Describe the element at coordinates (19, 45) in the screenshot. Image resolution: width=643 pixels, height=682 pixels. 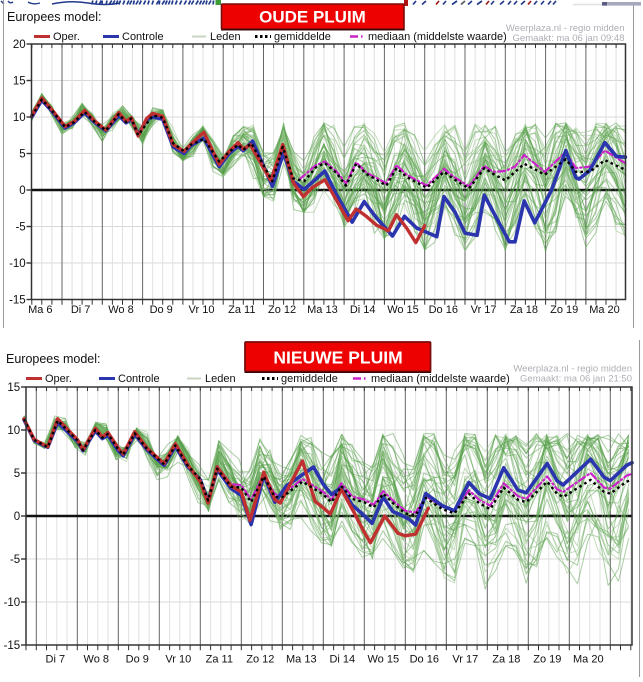
I see `svg-text: 20` at that location.